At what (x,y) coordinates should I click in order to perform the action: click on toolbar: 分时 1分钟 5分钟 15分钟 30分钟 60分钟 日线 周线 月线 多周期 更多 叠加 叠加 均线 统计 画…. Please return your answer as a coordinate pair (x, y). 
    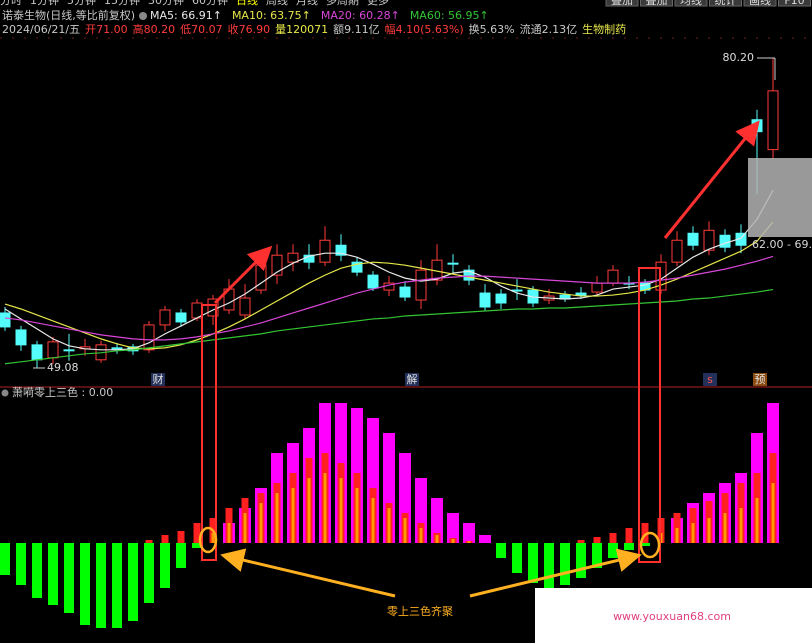
    Looking at the image, I should click on (405, 3).